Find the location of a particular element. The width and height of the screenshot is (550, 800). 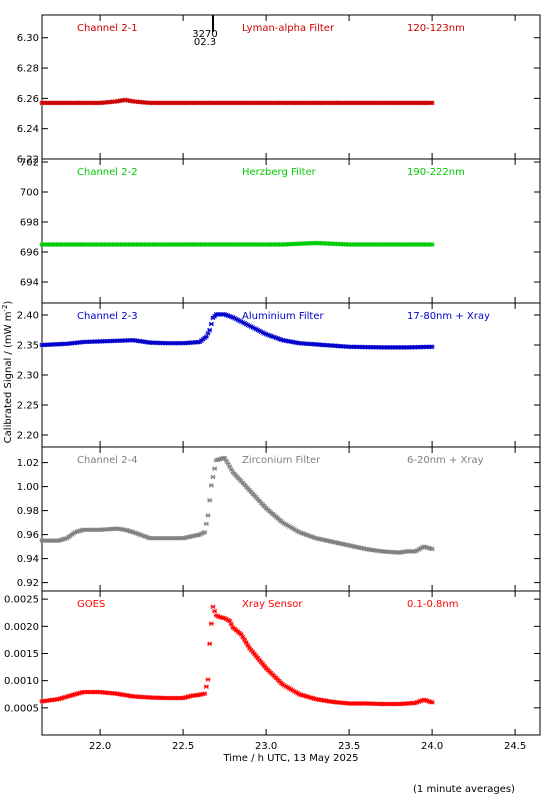

y-tick-label: 0.94 is located at coordinates (28, 559).